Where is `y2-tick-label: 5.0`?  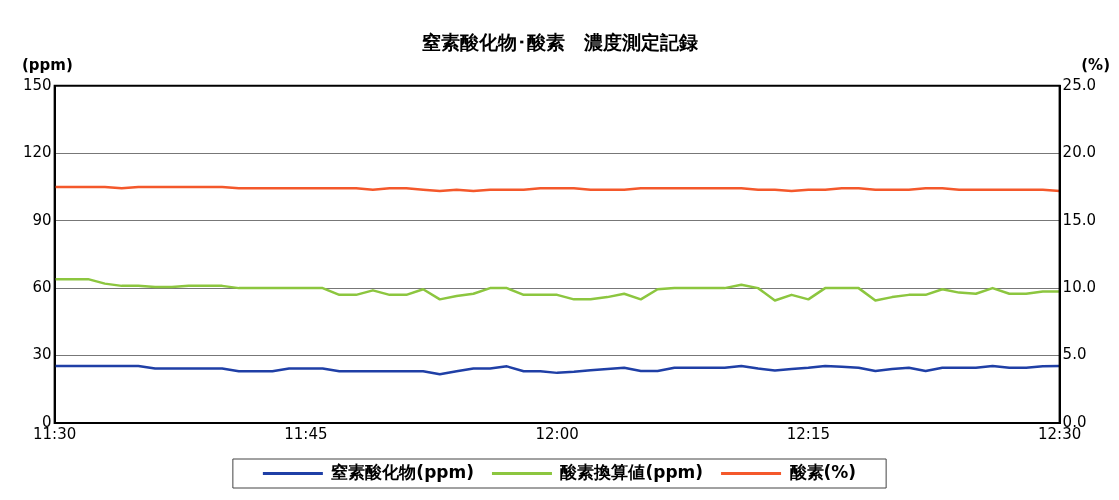 y2-tick-label: 5.0 is located at coordinates (1074, 354).